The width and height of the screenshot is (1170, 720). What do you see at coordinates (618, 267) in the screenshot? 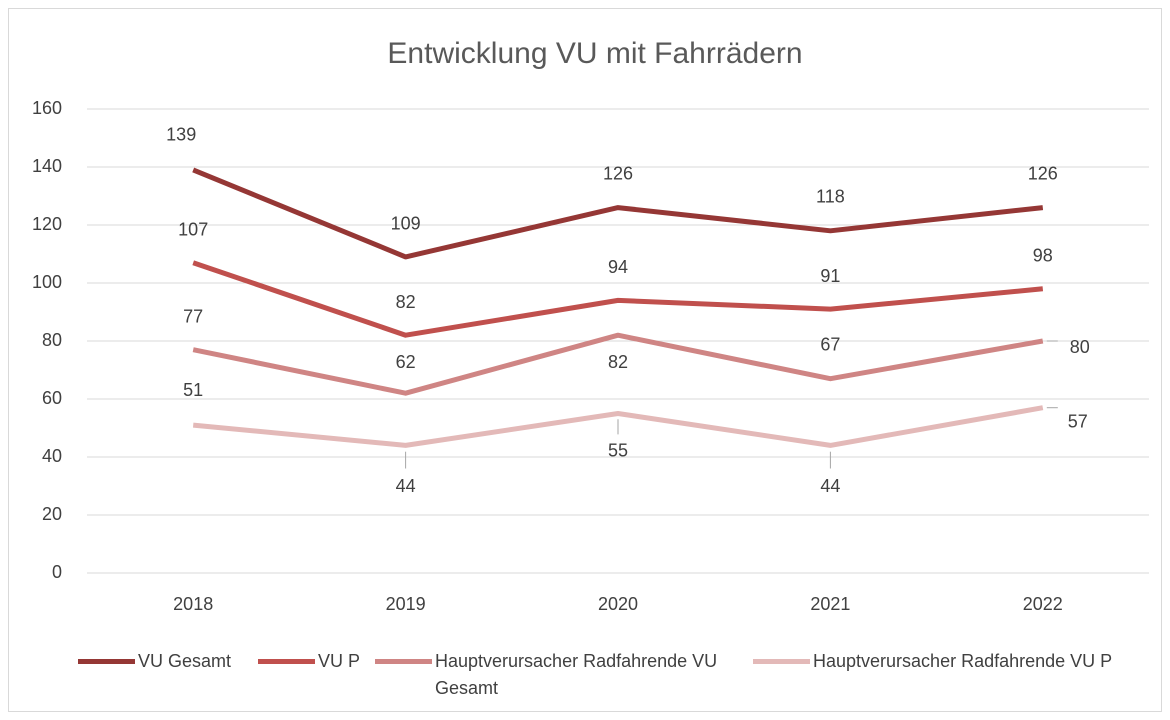
I see `data-label: 94` at bounding box center [618, 267].